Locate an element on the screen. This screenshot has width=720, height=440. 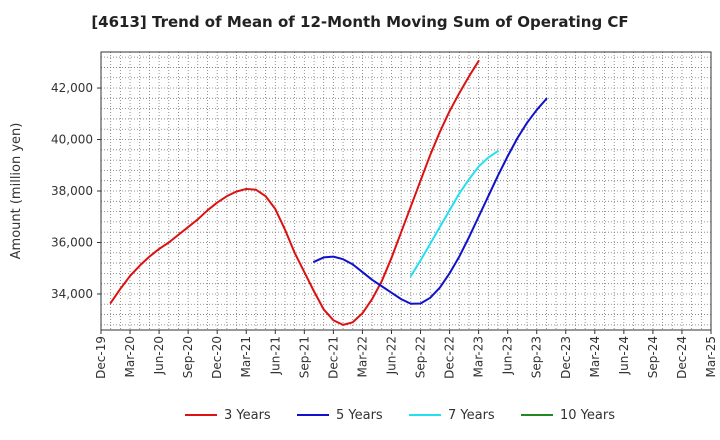
y-tick-labels: 34,000 36,000 38,000 40,000 42,000 is located at coordinates (76, 191).